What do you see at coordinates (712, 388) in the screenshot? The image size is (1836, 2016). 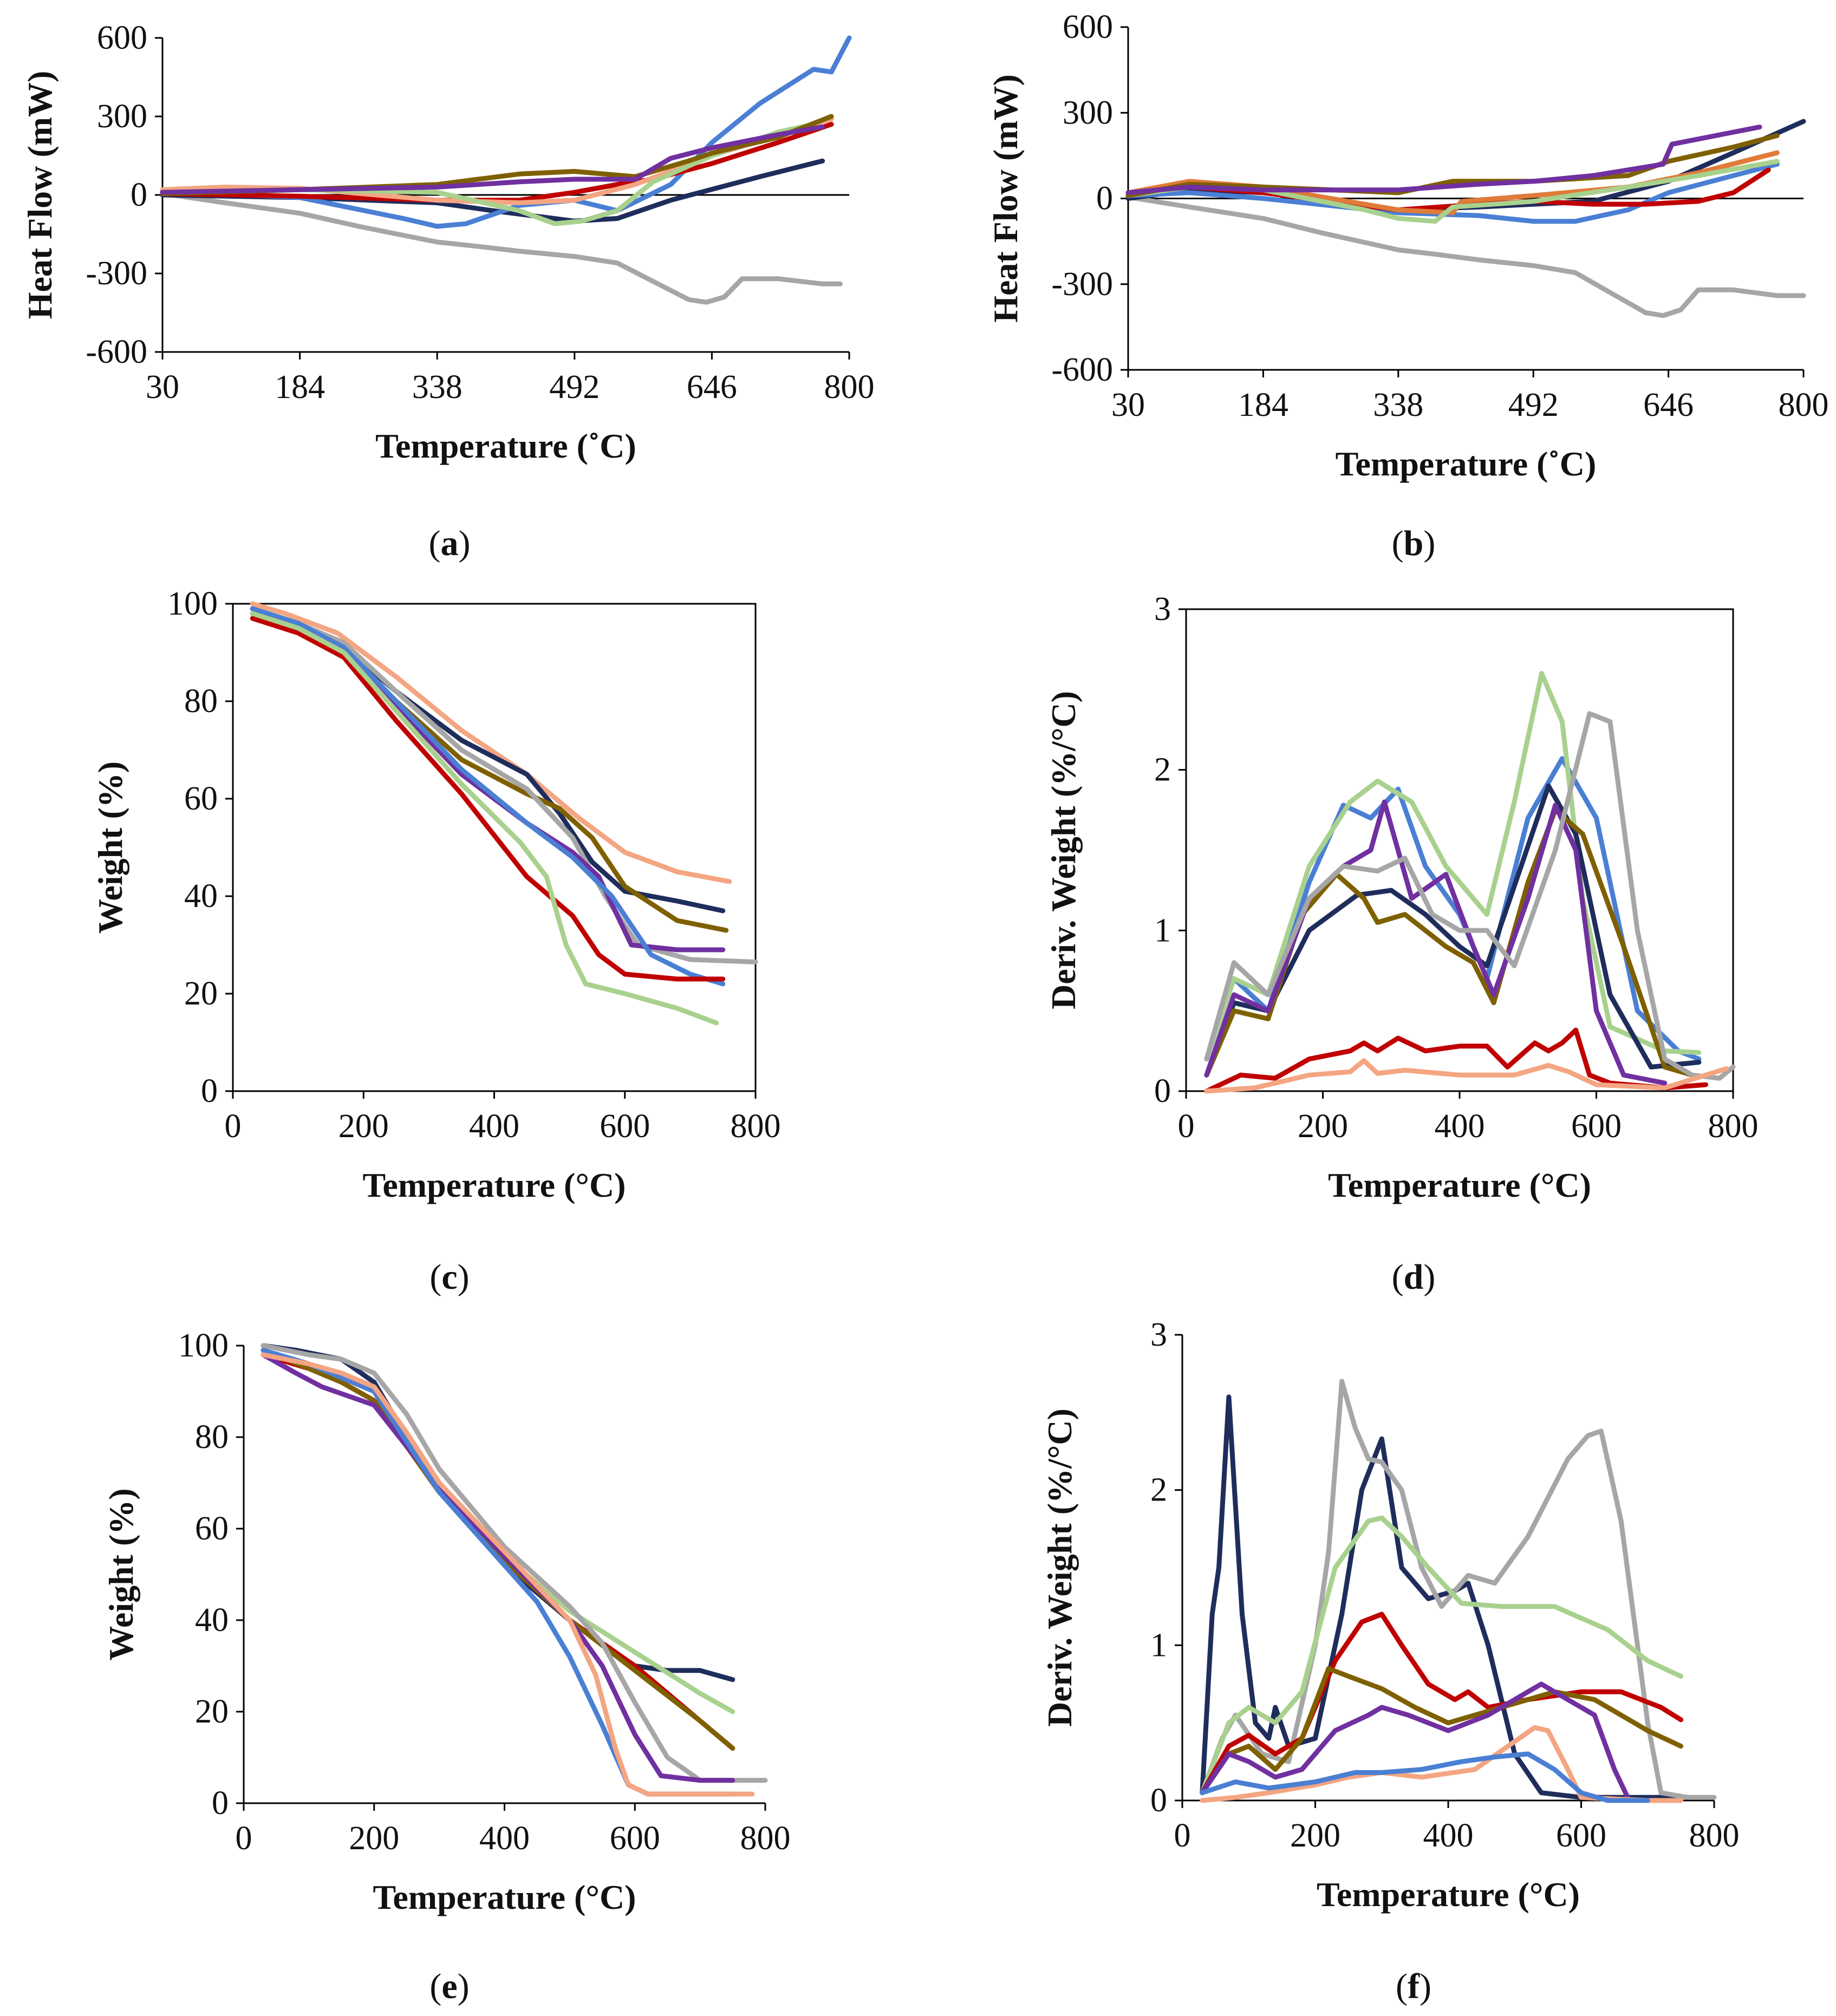 I see `x-tick-label: 646` at bounding box center [712, 388].